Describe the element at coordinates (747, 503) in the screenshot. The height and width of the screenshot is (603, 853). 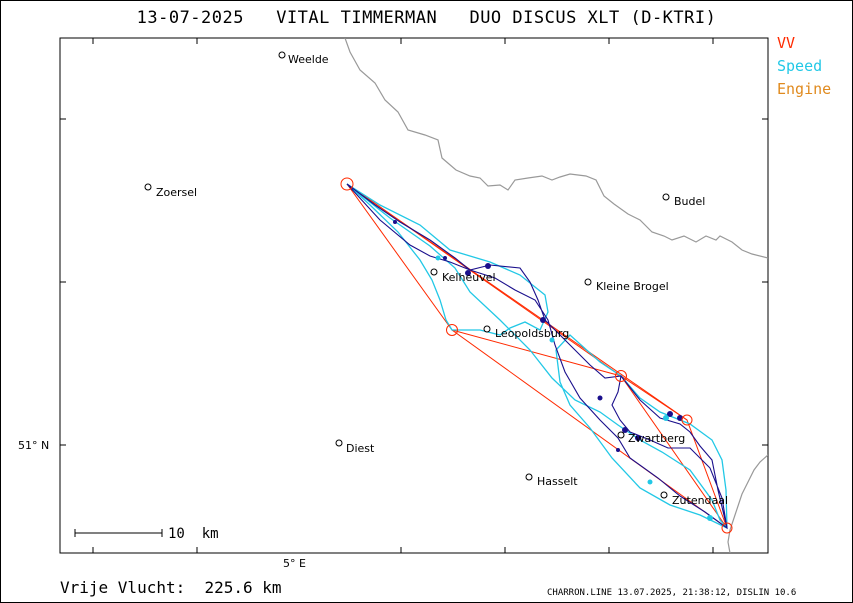
I see `eastern-border` at that location.